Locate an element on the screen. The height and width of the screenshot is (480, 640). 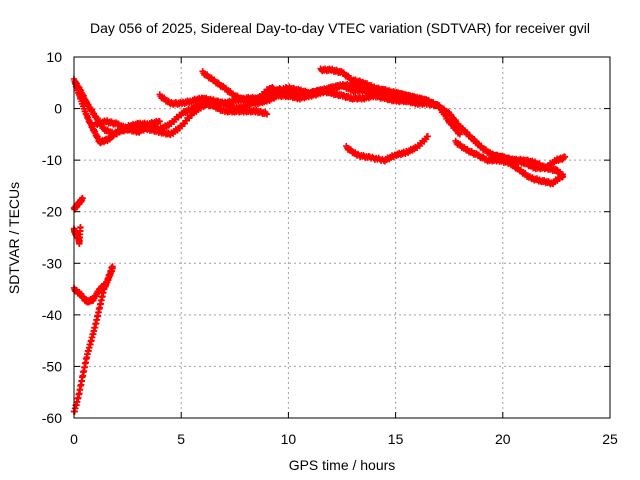
y-tick-label: 0 is located at coordinates (58, 109).